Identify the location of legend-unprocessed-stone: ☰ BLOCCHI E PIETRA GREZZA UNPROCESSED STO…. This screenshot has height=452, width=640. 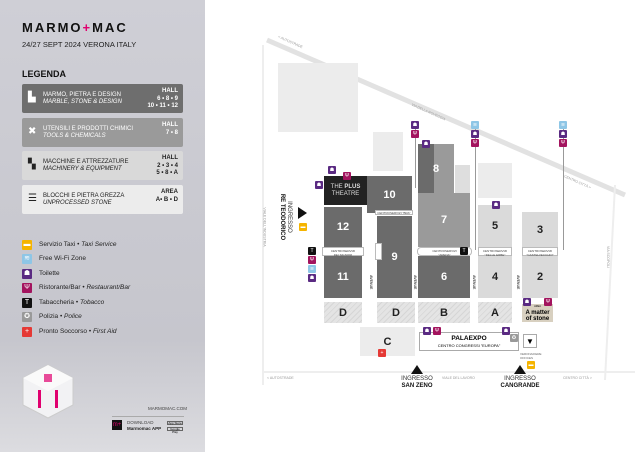
(102, 199).